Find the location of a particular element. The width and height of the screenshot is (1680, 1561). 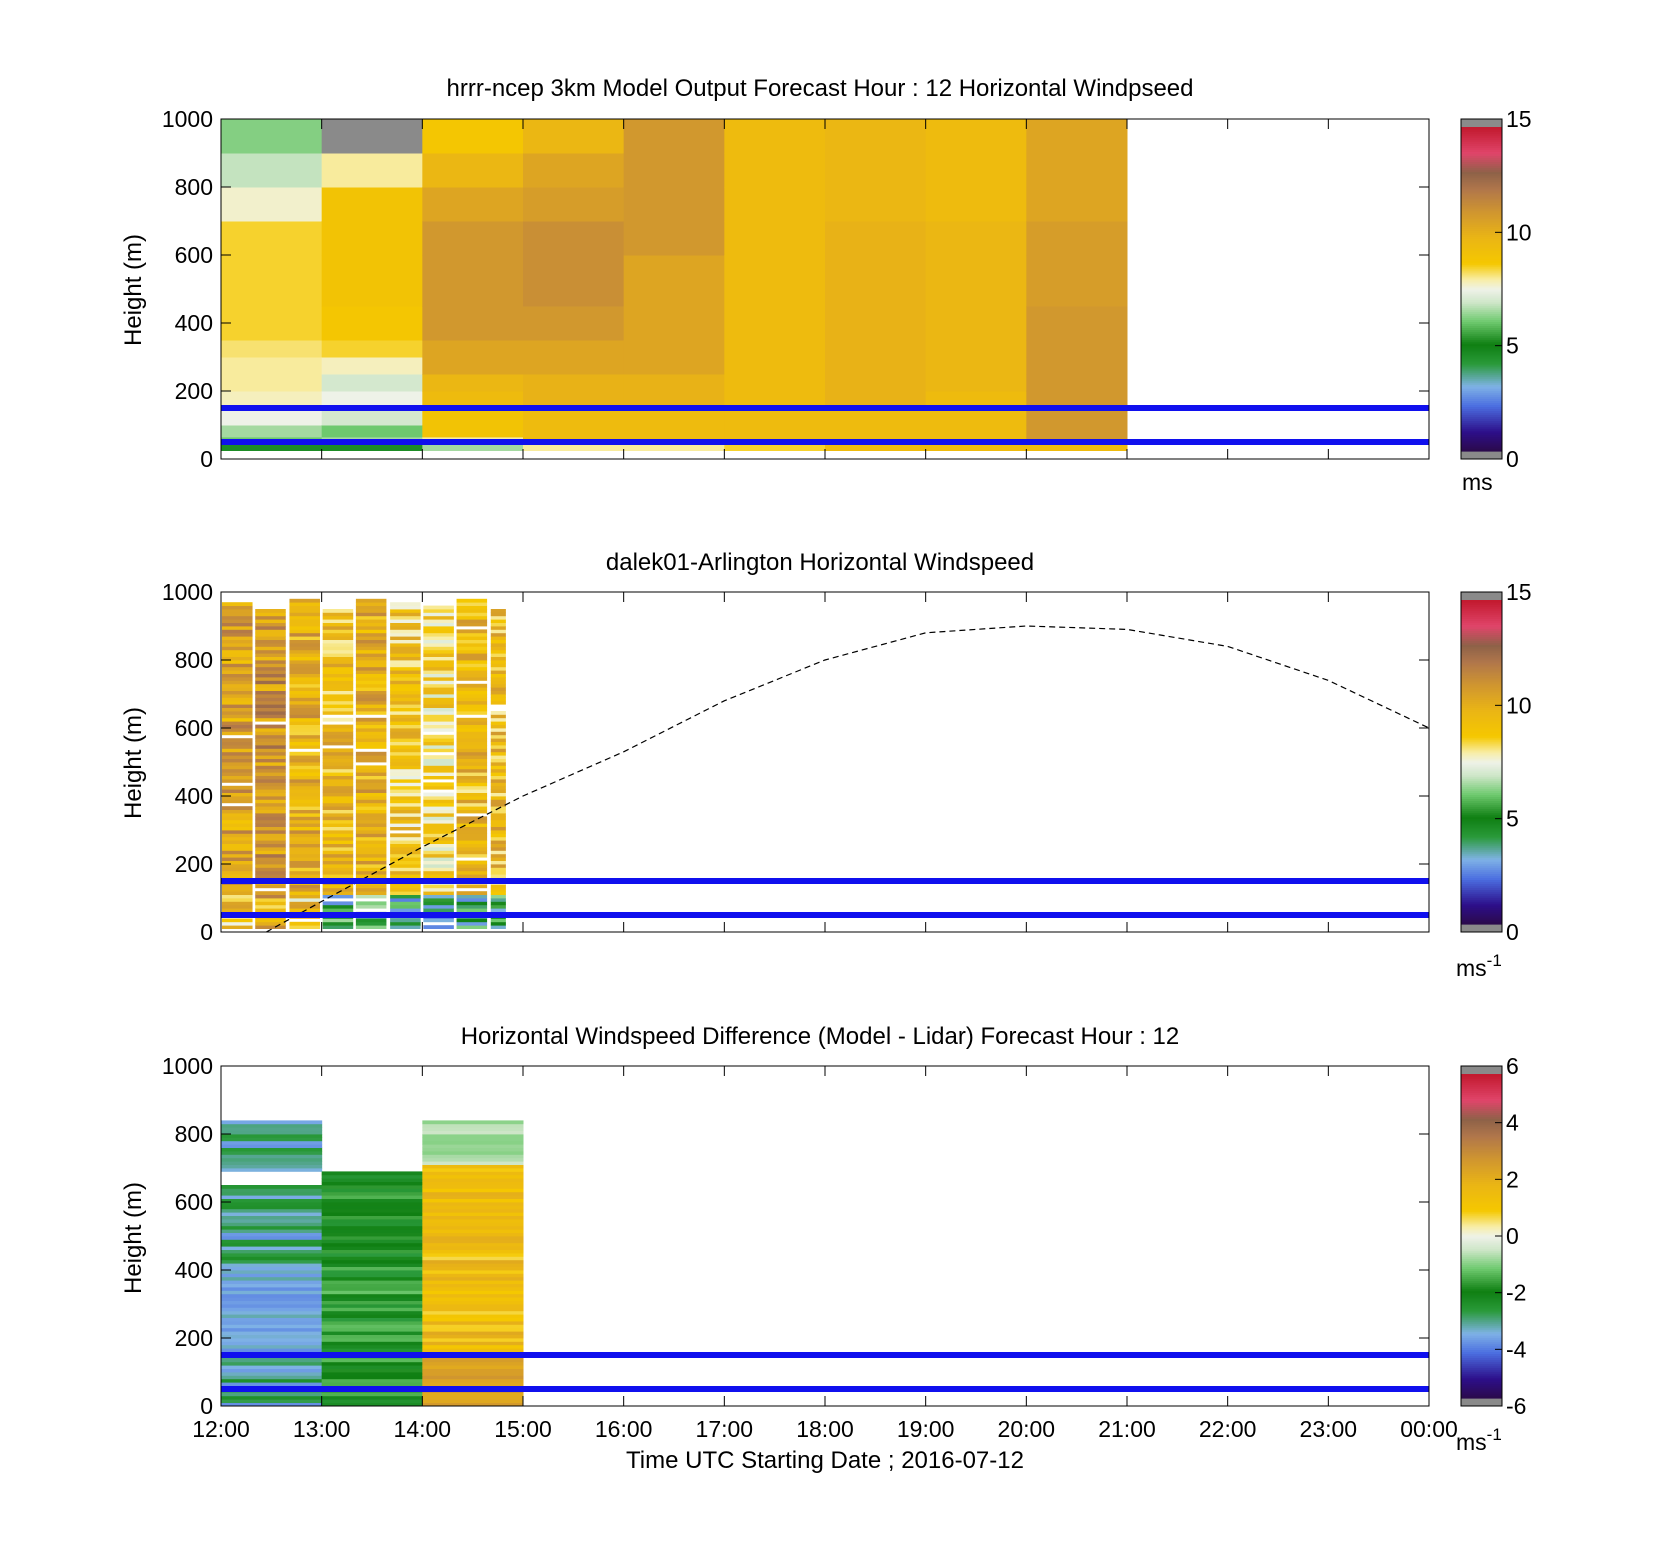

y-tick-label: 600 is located at coordinates (194, 728).